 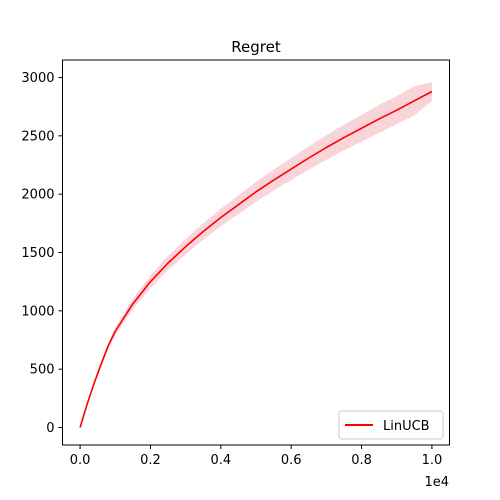 I want to click on legend: LinUCB, so click(x=391, y=425).